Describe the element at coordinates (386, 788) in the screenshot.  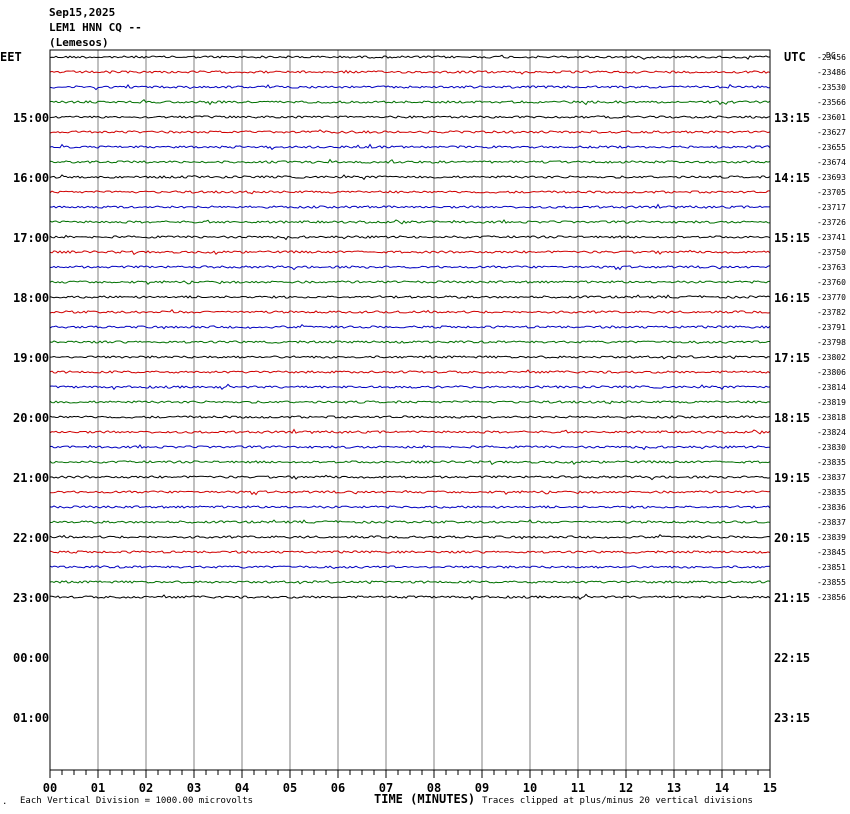
I see `x-tick-label: 07` at that location.